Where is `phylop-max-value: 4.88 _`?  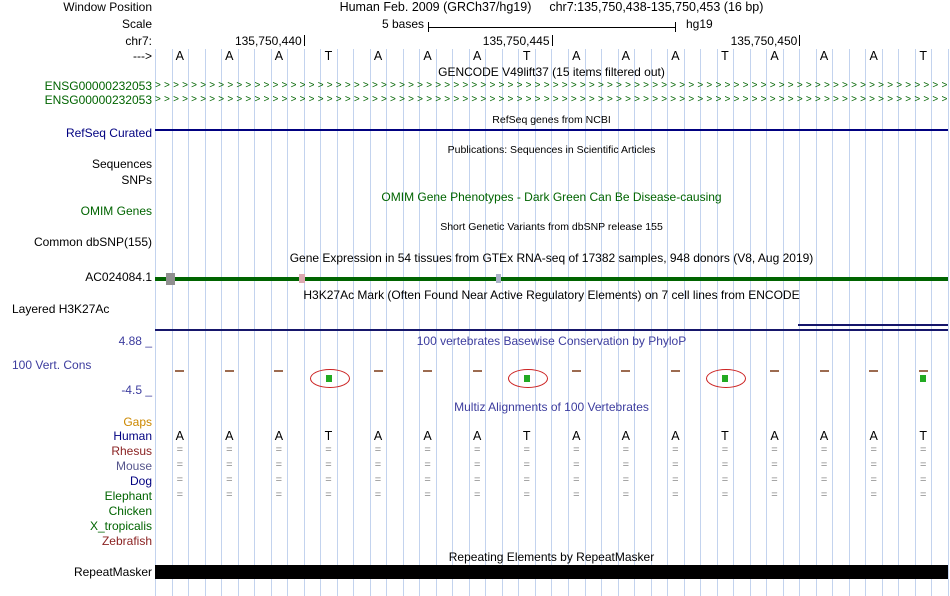
phylop-max-value: 4.88 _ is located at coordinates (135, 341).